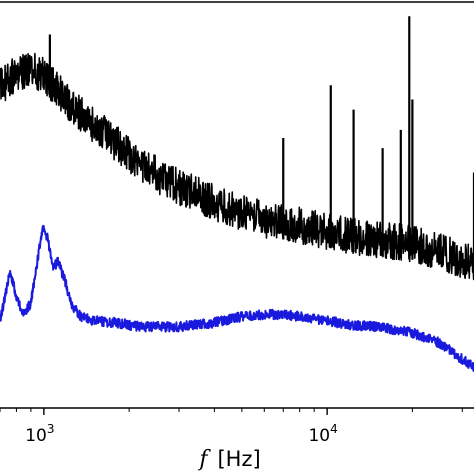 This screenshot has width=474, height=474. I want to click on x-axis-label-unit: [Hz], so click(238, 459).